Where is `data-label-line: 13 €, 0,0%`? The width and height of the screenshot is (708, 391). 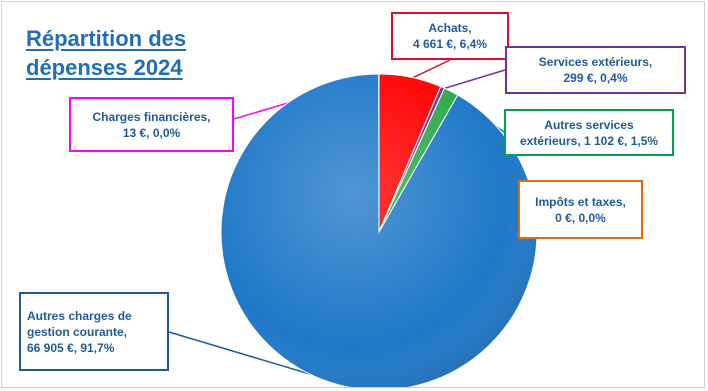
data-label-line: 13 €, 0,0% is located at coordinates (151, 132).